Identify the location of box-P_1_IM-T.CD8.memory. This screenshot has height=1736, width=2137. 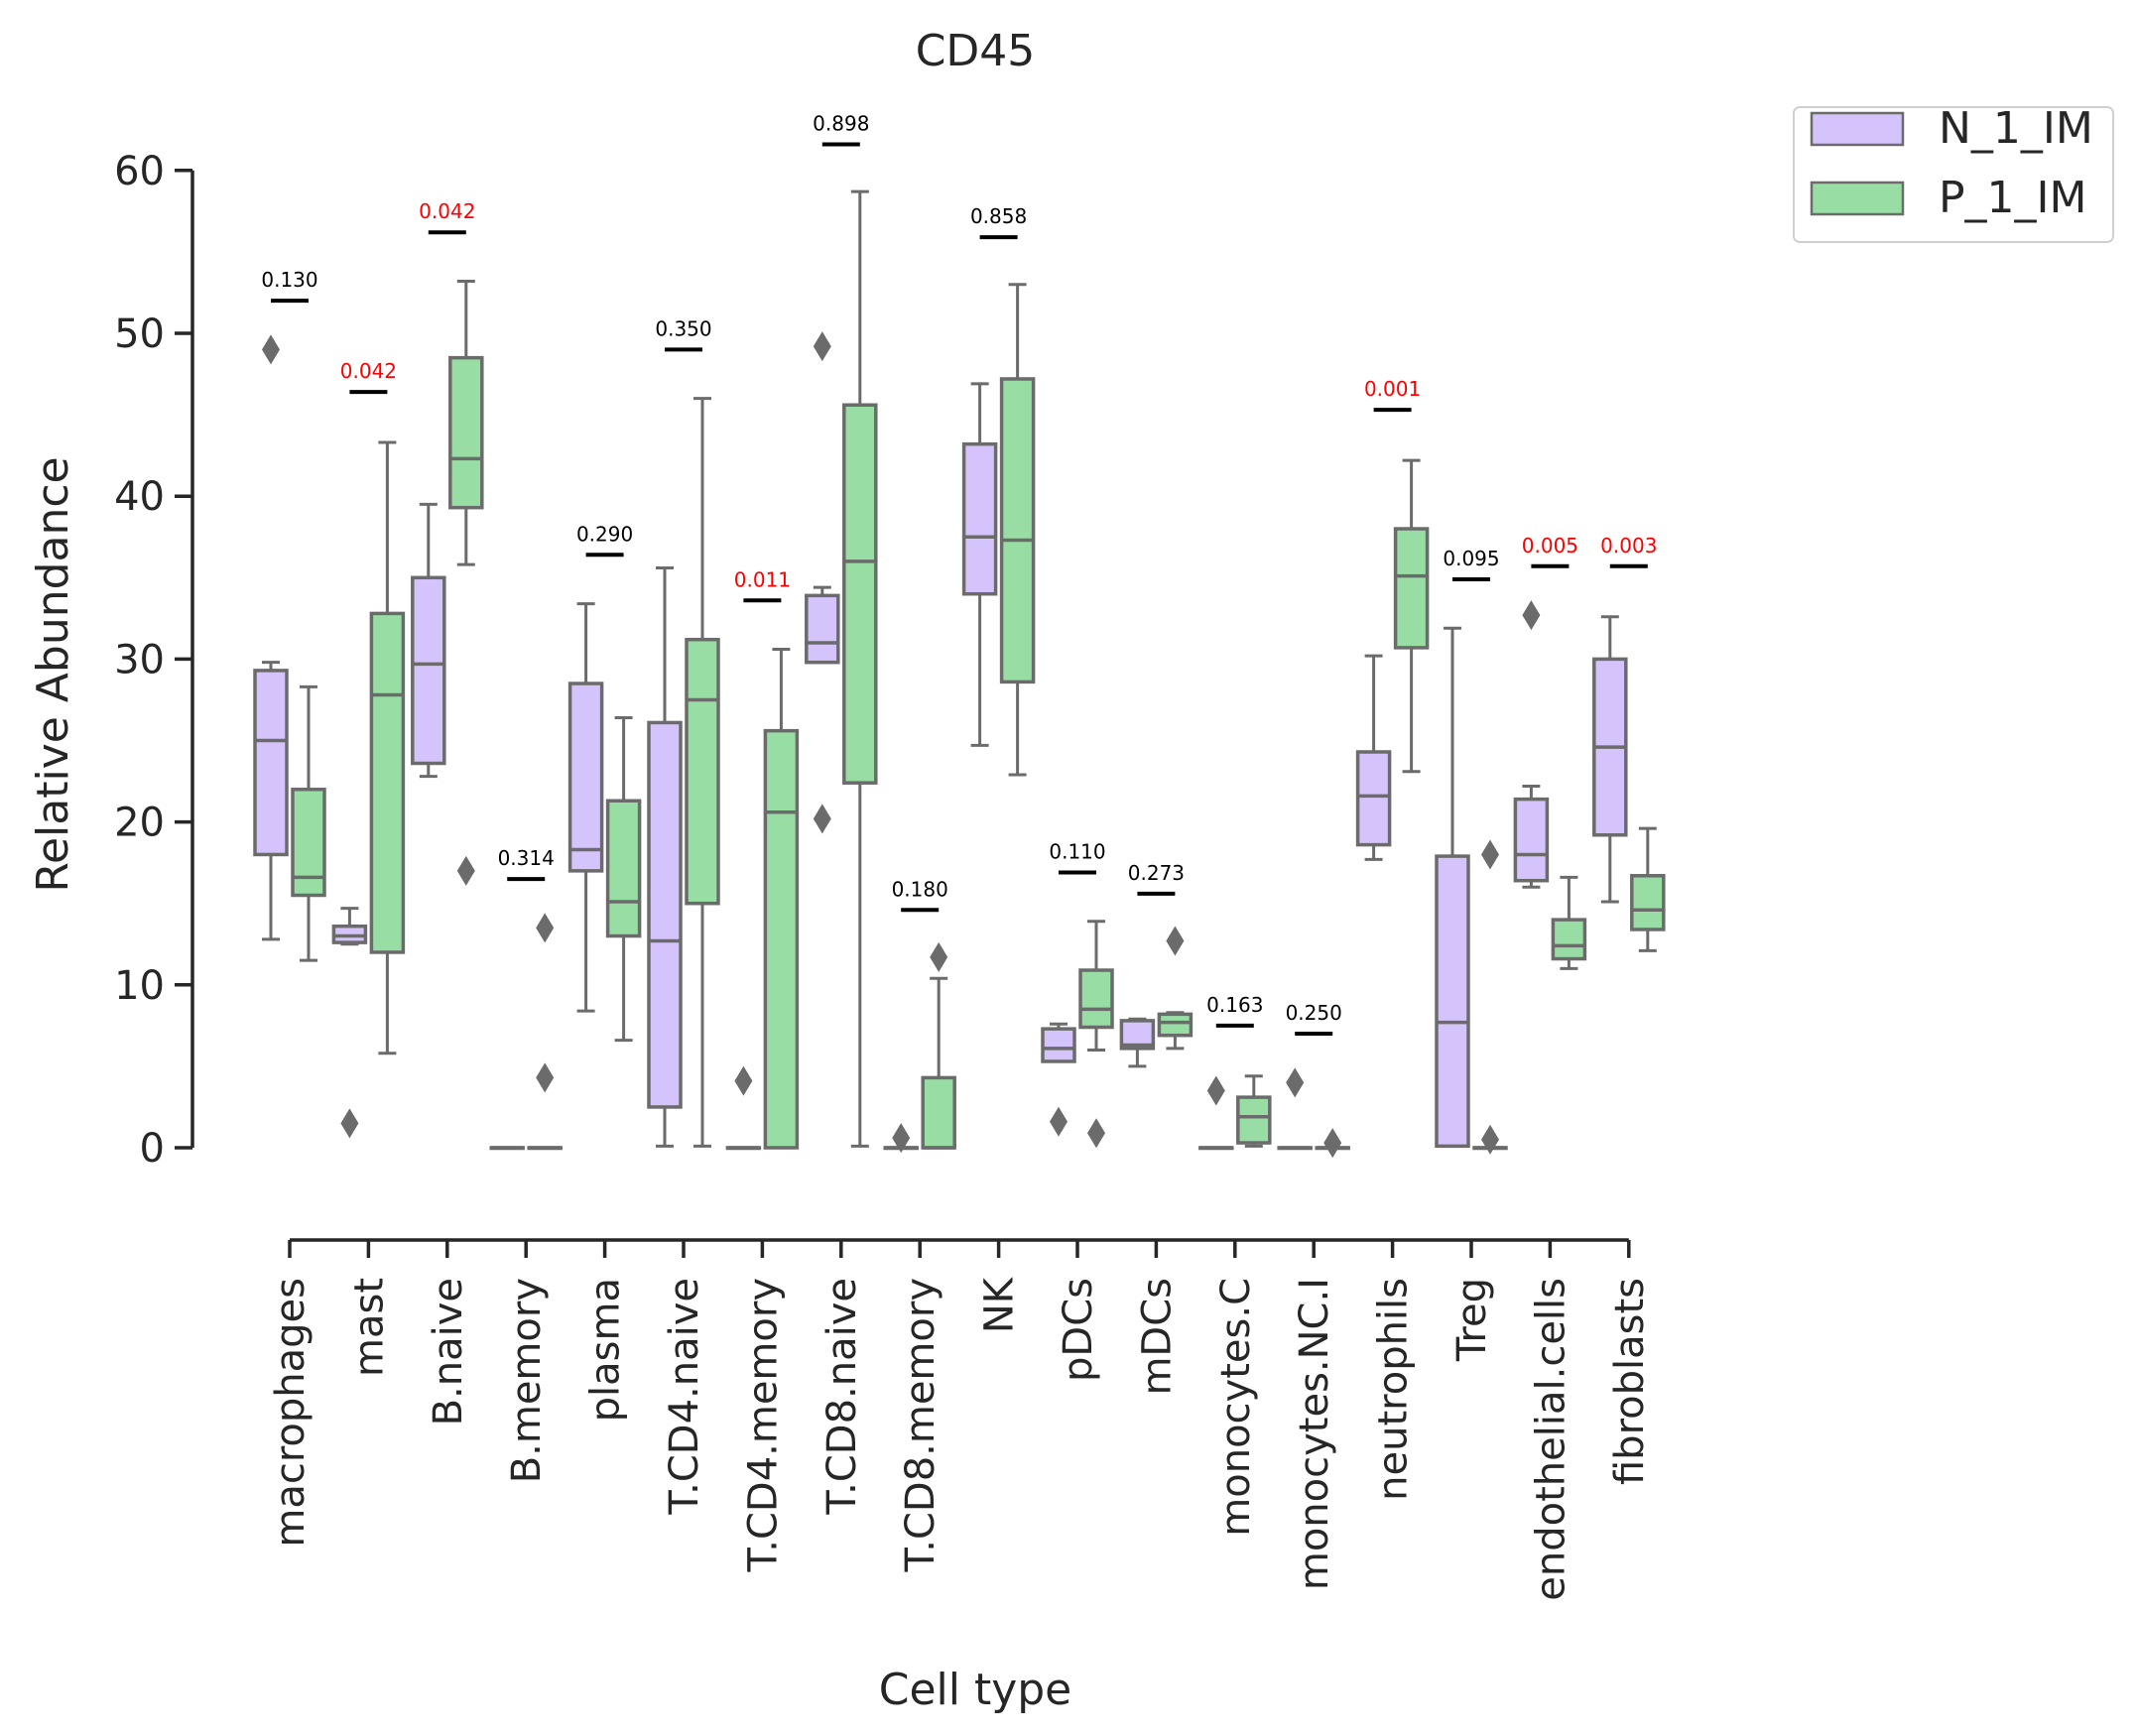
(938, 1045).